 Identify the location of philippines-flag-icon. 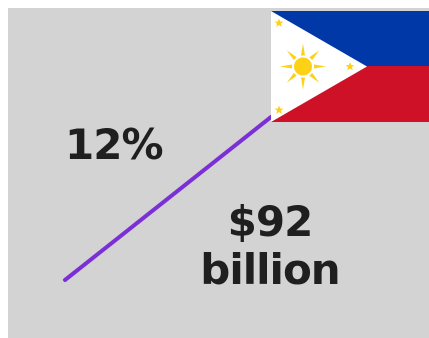
(350, 66).